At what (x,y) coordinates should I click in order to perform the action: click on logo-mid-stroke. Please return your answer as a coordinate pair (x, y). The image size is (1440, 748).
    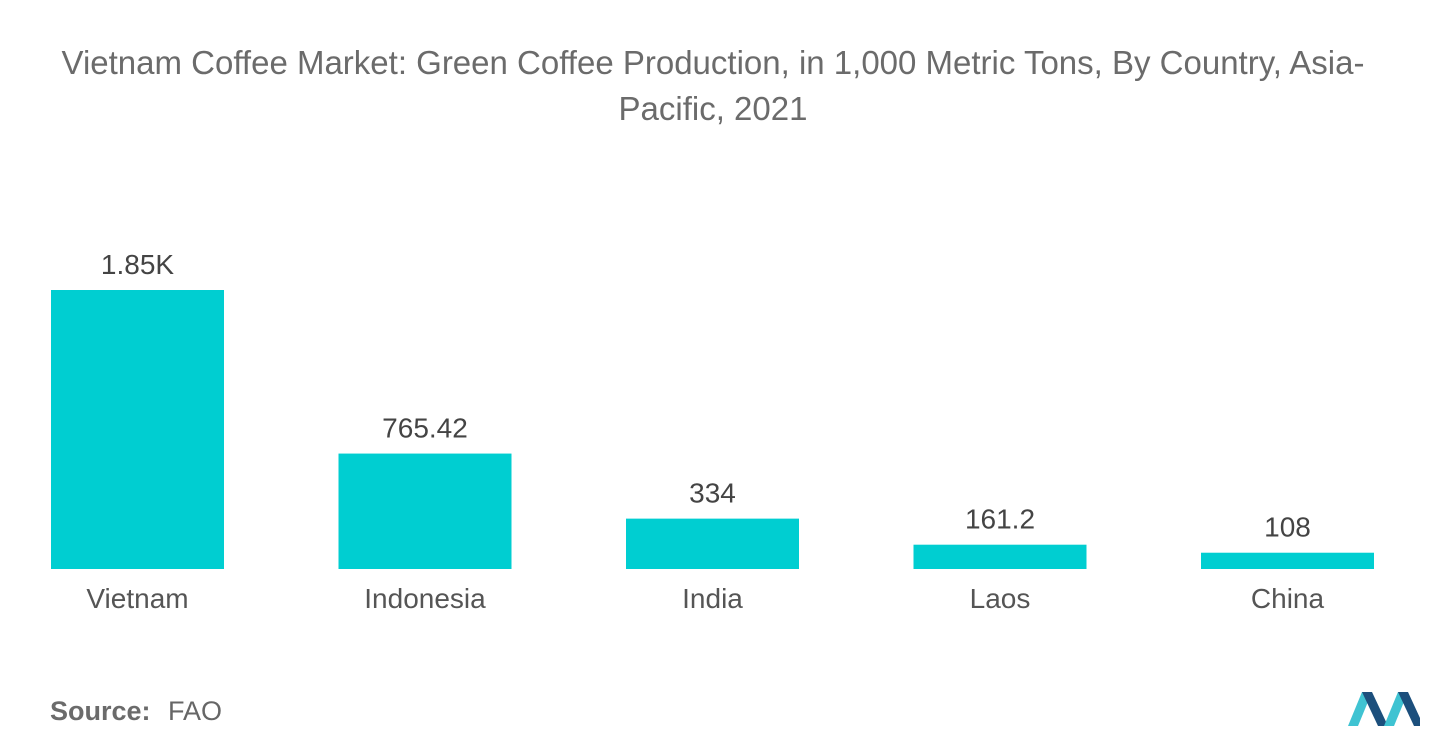
    Looking at the image, I should click on (1375, 709).